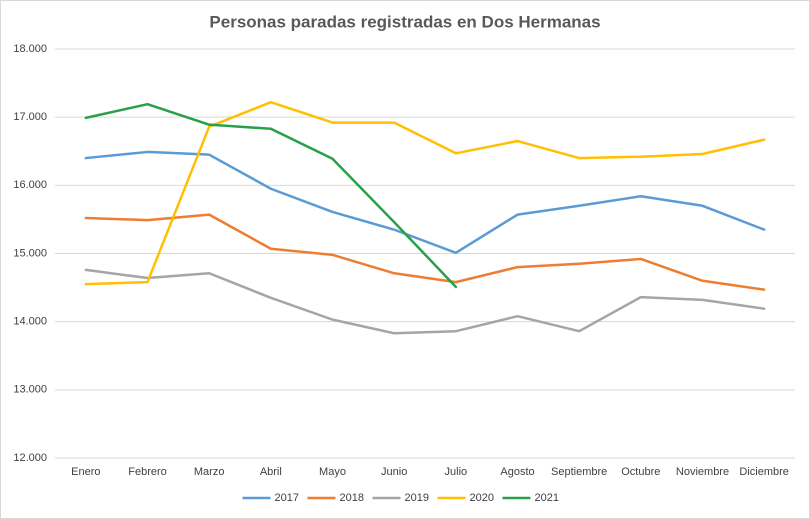 The height and width of the screenshot is (519, 810). What do you see at coordinates (640, 472) in the screenshot?
I see `x-tick-label: Octubre` at bounding box center [640, 472].